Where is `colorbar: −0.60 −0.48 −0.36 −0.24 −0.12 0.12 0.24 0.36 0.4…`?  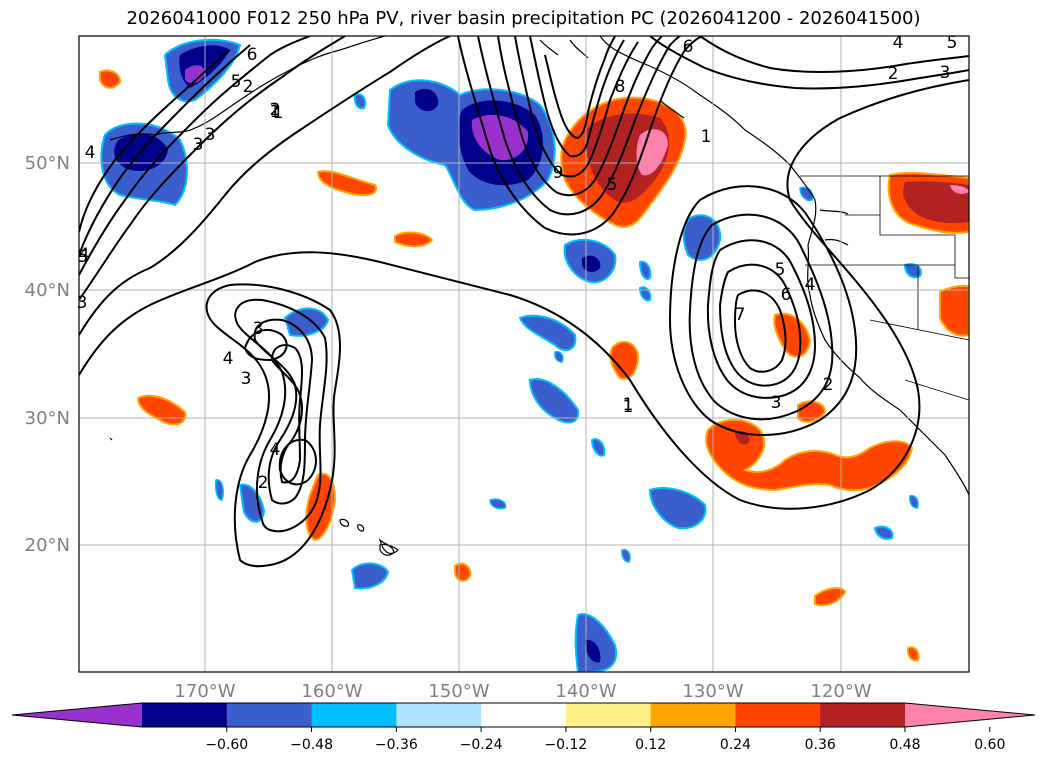 colorbar: −0.60 −0.48 −0.36 −0.24 −0.12 0.12 0.24 0.36 0.4… is located at coordinates (523, 727).